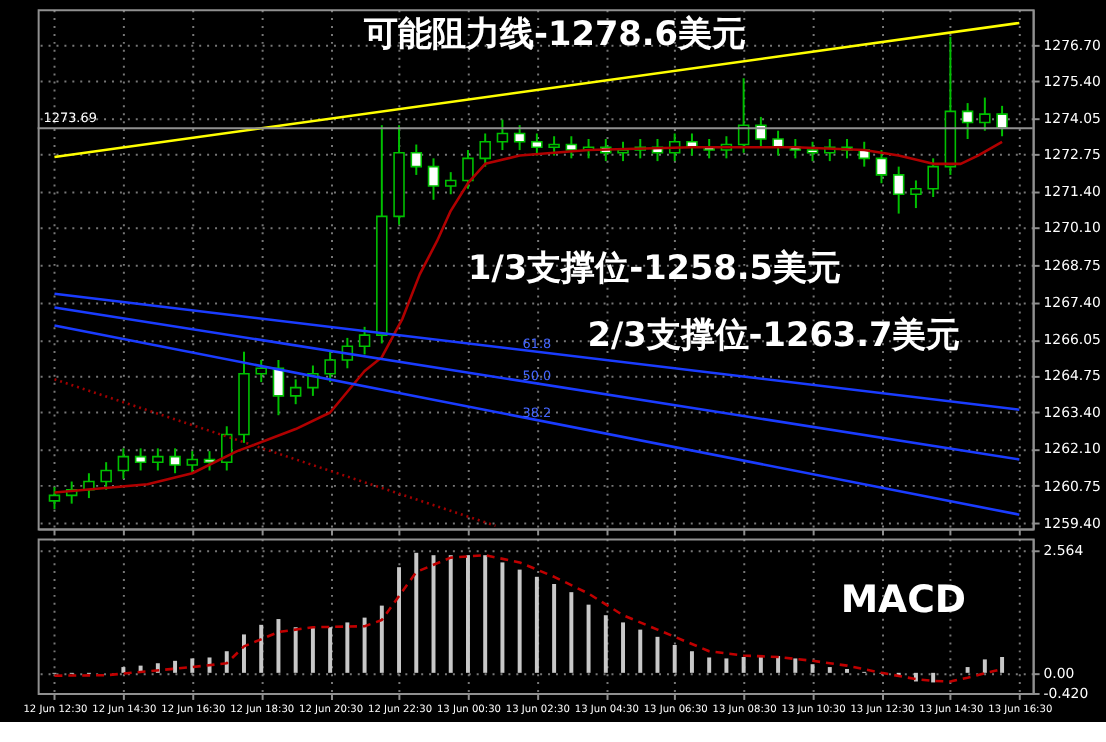 This screenshot has height=742, width=1106. What do you see at coordinates (554, 33) in the screenshot?
I see `annotation: 可能阻力线-1278.6美元` at bounding box center [554, 33].